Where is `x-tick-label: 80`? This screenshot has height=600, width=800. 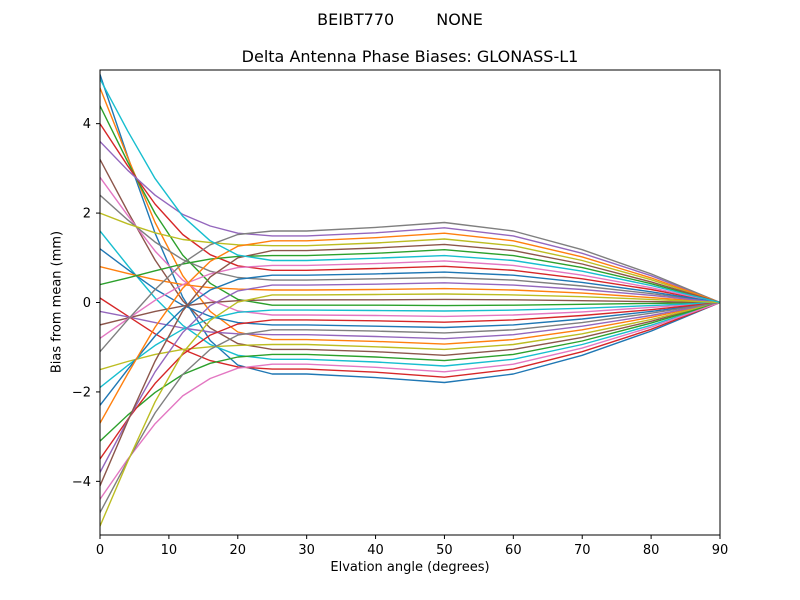 x-tick-label: 80 is located at coordinates (651, 550).